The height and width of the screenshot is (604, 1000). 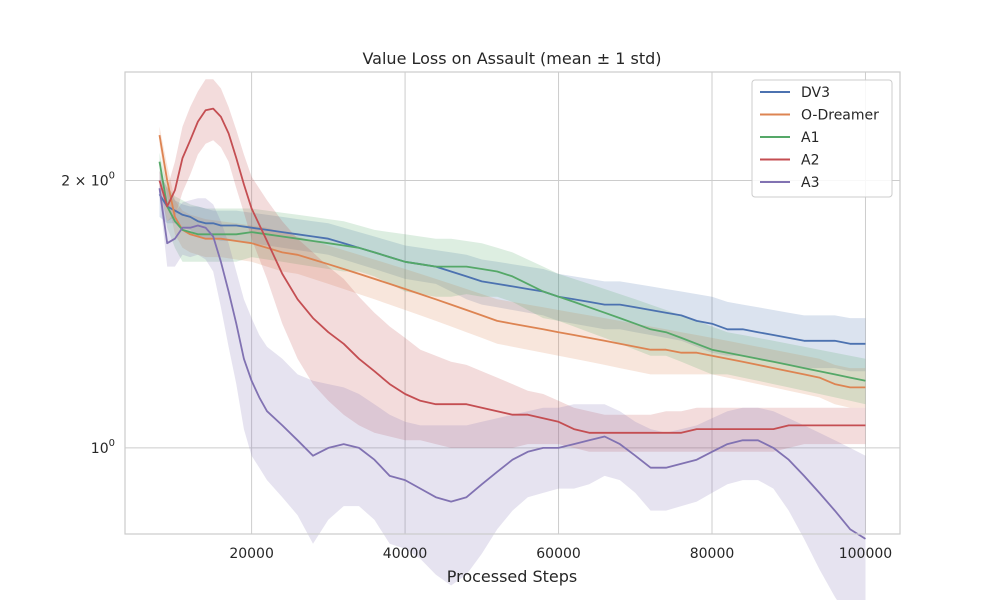 What do you see at coordinates (815, 93) in the screenshot?
I see `legend-label-dv3: DV3` at bounding box center [815, 93].